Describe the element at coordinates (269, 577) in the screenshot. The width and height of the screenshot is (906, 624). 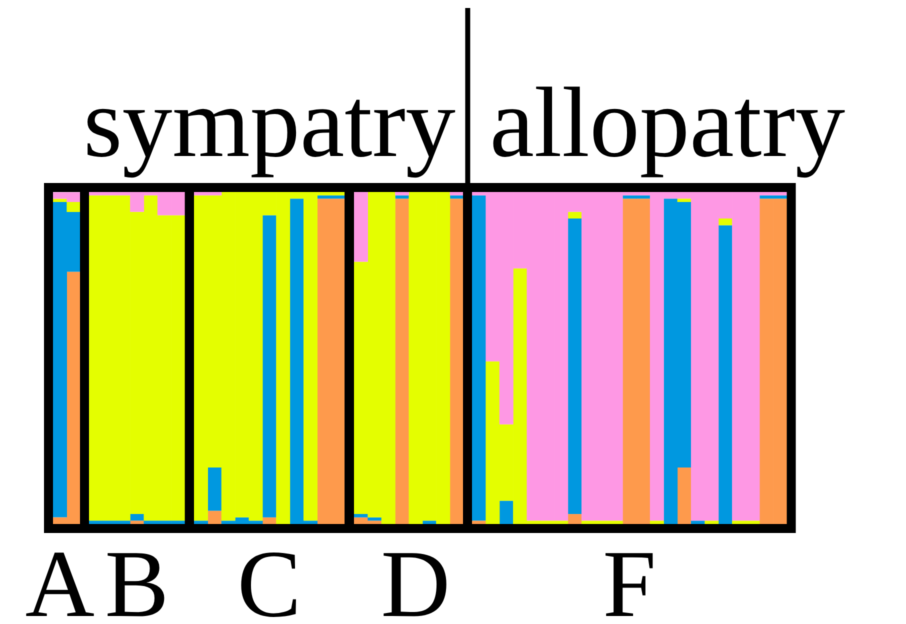
I see `x-tick-label: C` at that location.